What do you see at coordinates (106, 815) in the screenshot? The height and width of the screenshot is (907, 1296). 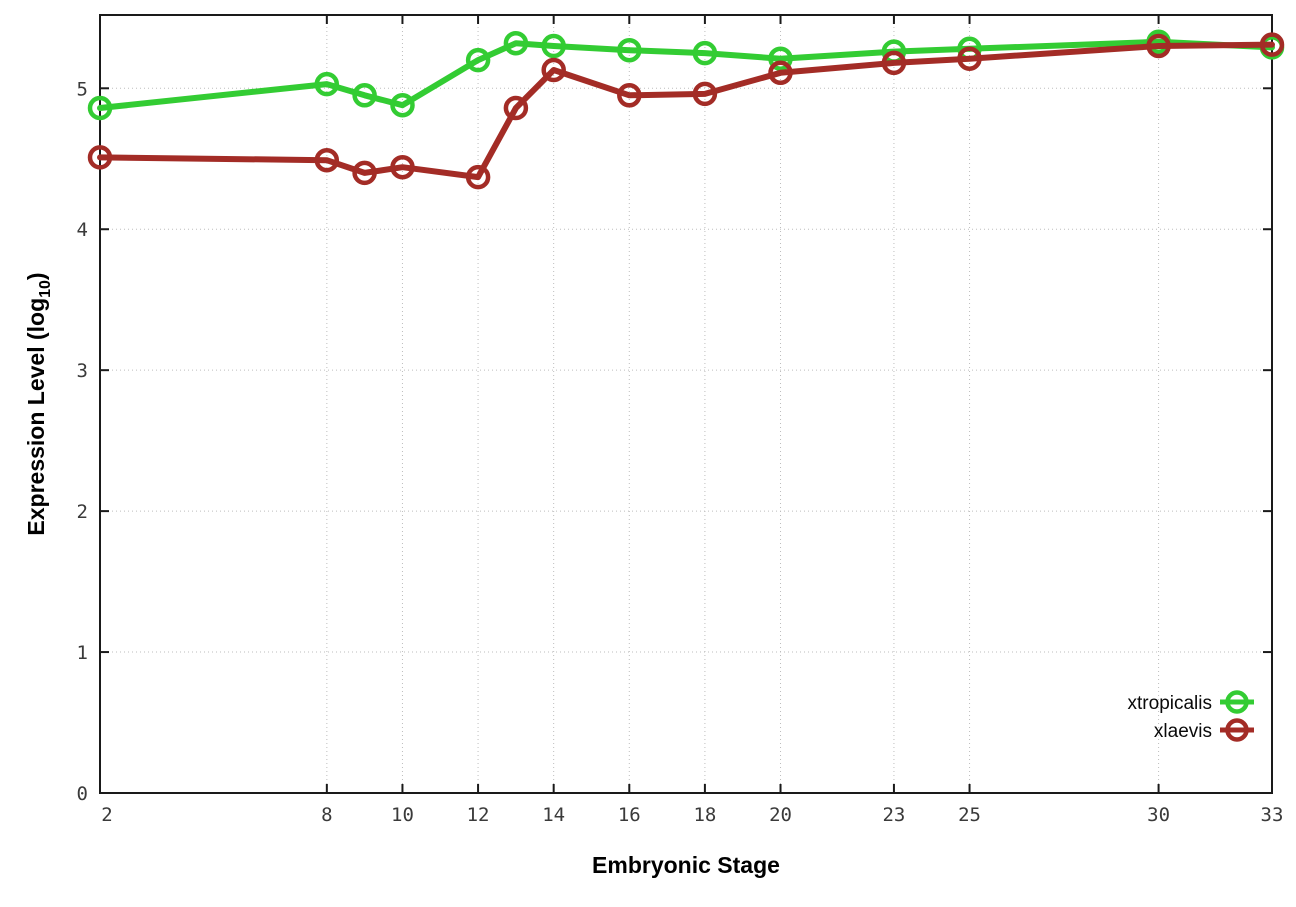 I see `x-tick-label: 2` at bounding box center [106, 815].